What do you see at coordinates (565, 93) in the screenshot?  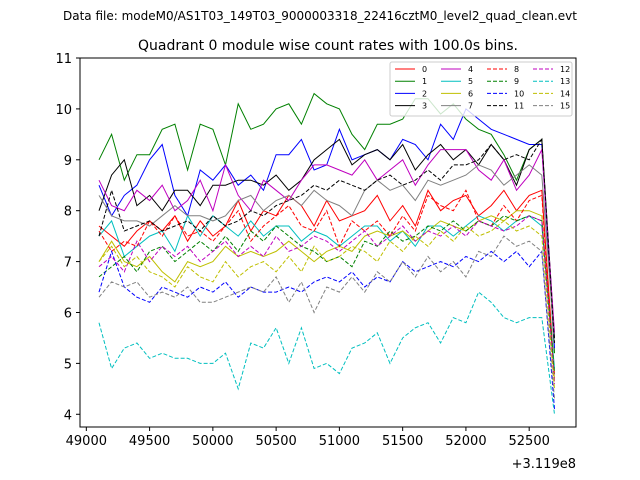 I see `legend-label-14: 14` at bounding box center [565, 93].